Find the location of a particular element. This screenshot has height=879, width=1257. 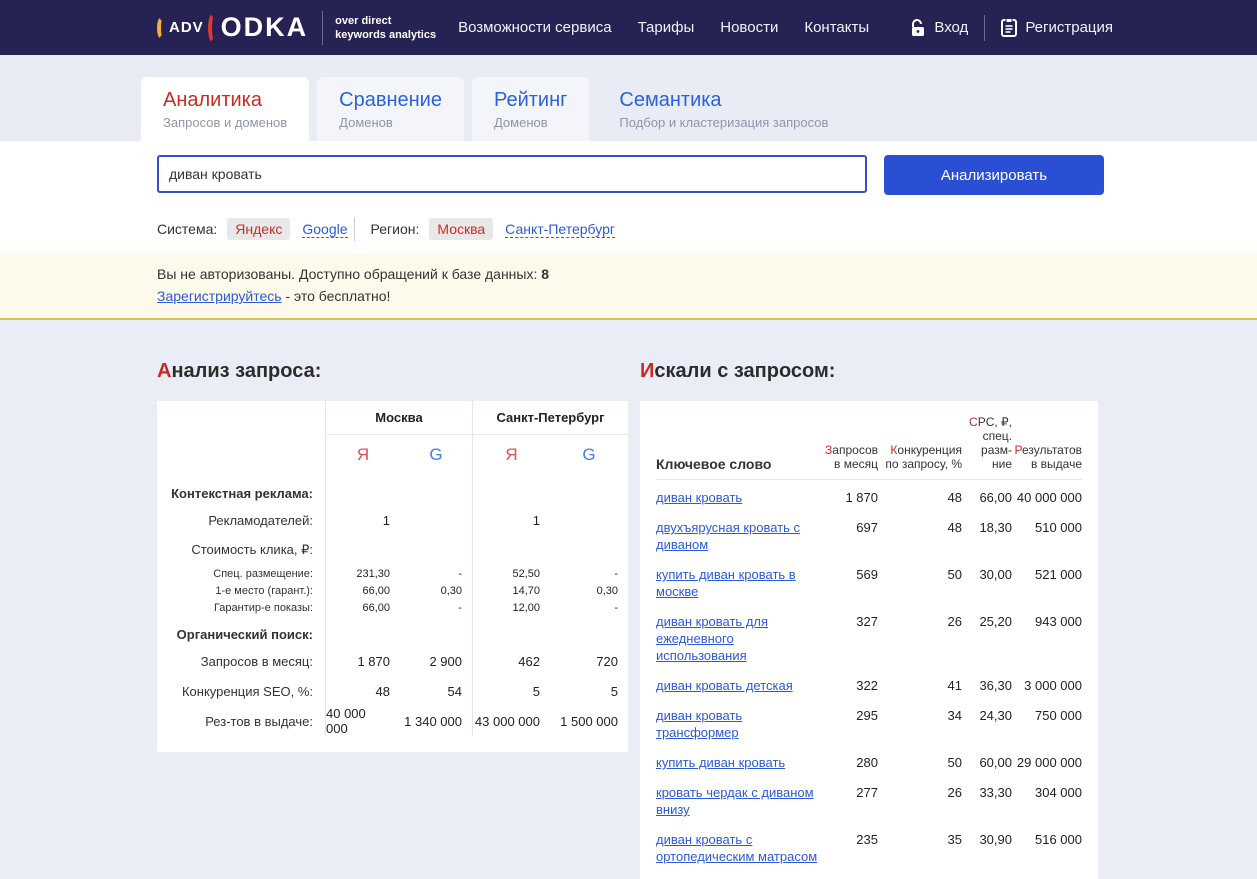

volume-cell: 322 is located at coordinates (867, 685).